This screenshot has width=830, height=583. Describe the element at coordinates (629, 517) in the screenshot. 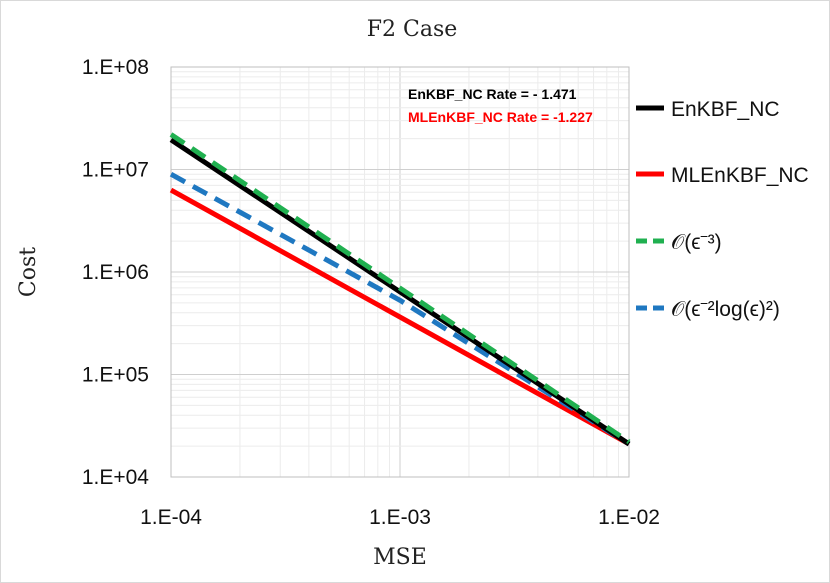

I see `x-tick-label: 1.E-02` at that location.